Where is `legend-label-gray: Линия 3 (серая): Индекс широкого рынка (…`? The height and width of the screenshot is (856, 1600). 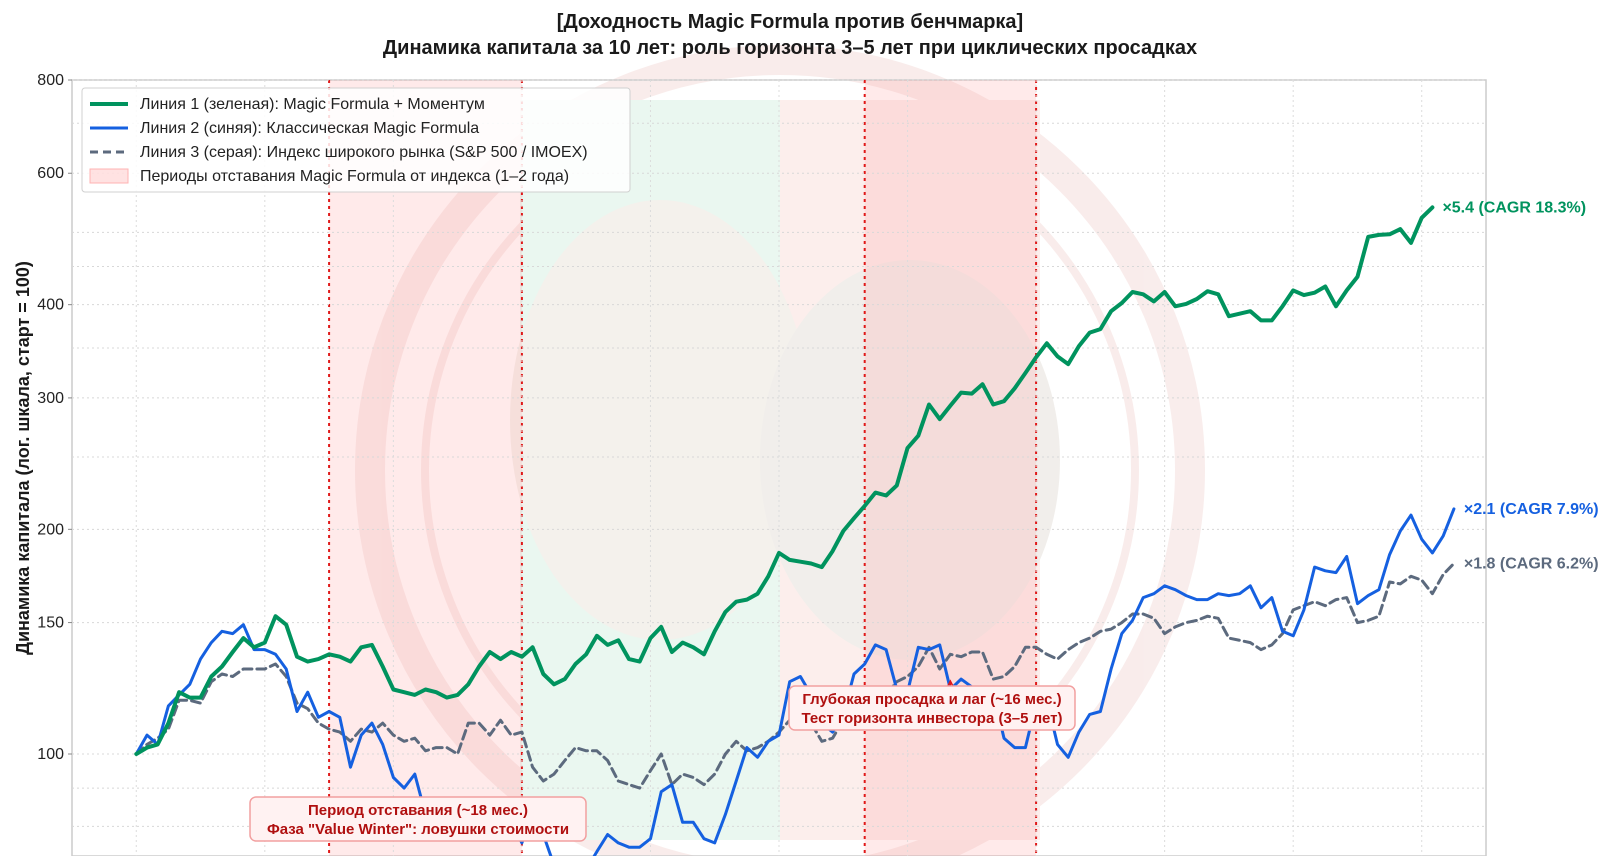
legend-label-gray: Линия 3 (серая): Индекс широкого рынка (… is located at coordinates (364, 152).